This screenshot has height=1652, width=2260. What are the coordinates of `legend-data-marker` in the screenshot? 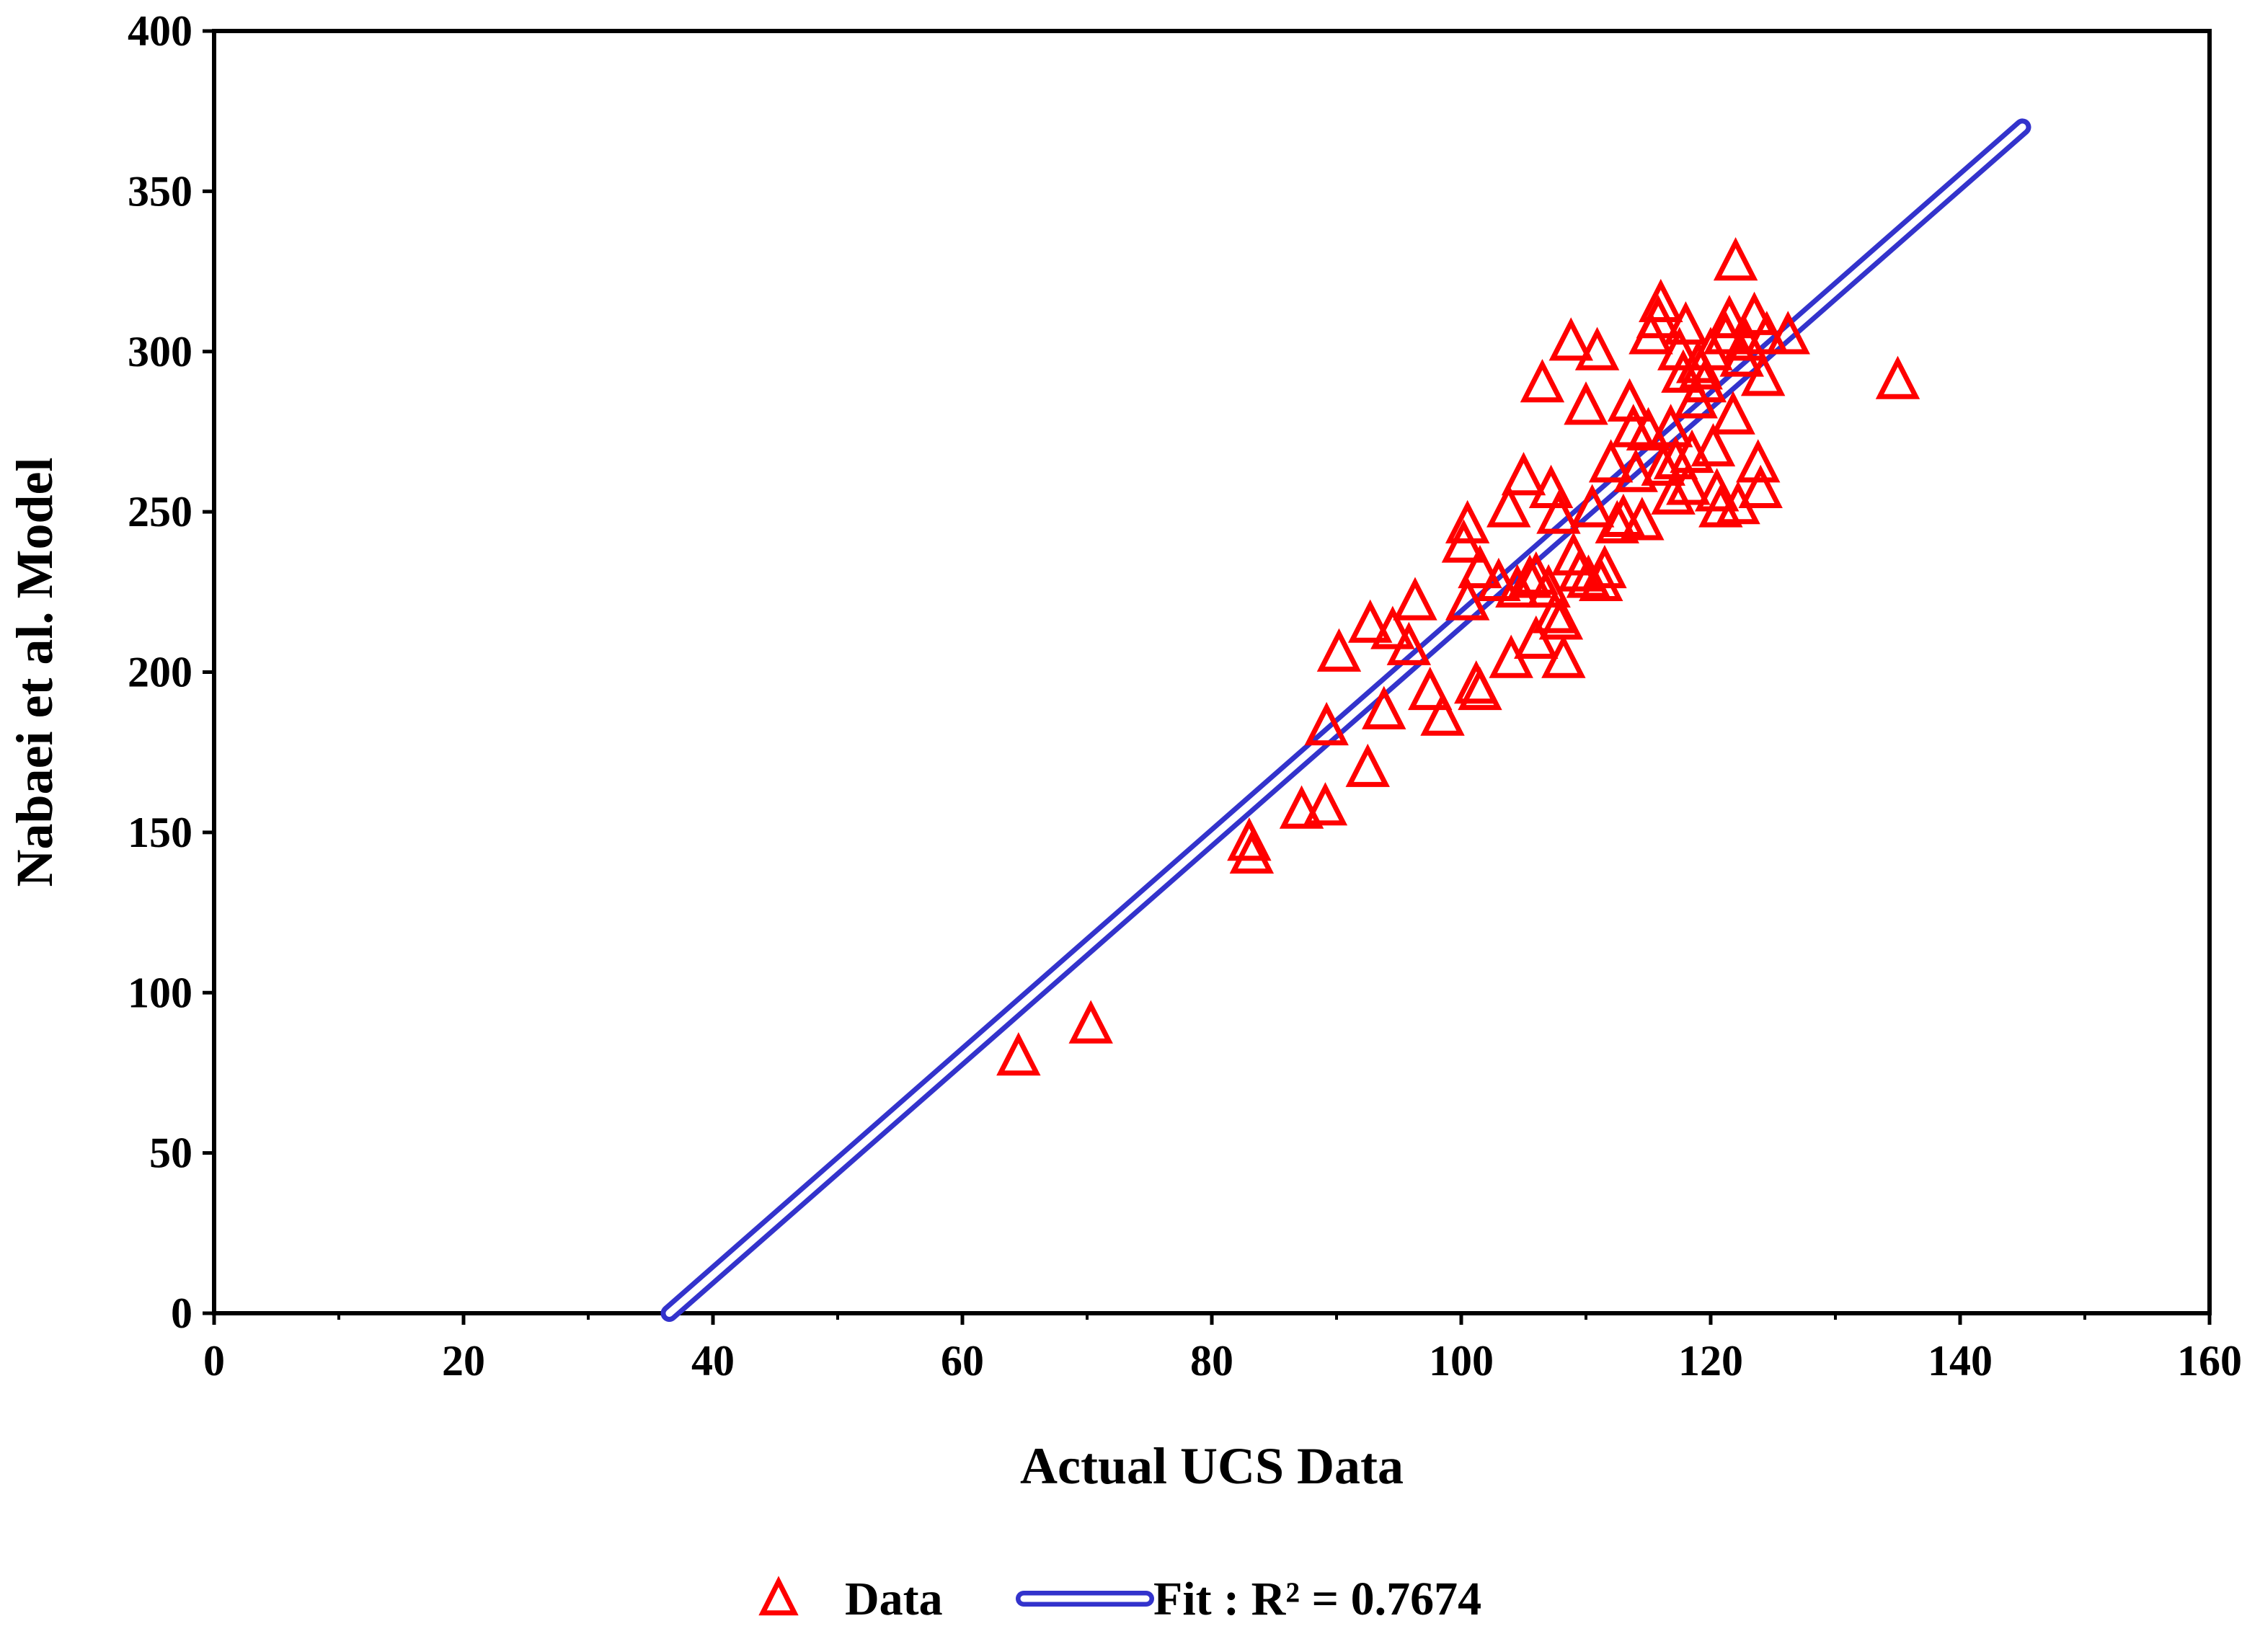 It's located at (778, 1596).